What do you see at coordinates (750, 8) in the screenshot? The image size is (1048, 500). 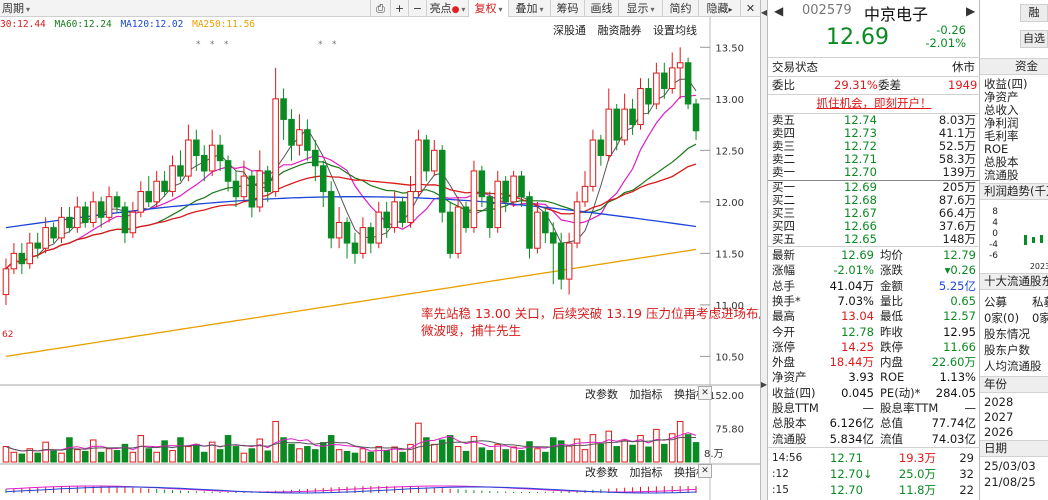 I see `close-icon: ✕` at bounding box center [750, 8].